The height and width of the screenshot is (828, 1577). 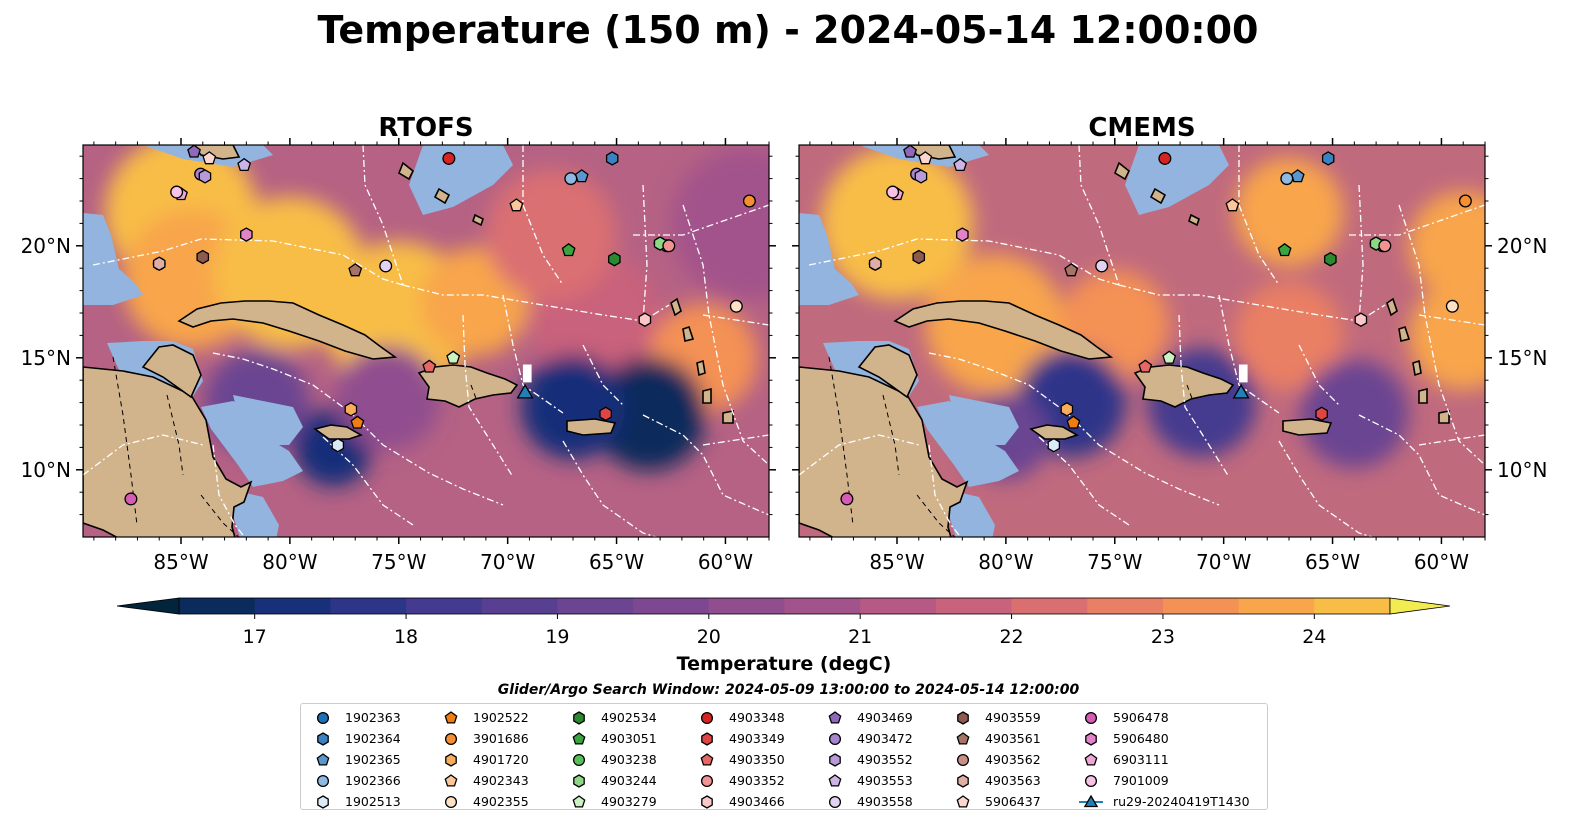 What do you see at coordinates (784, 664) in the screenshot?
I see `colorbar-label: Temperature (degC)` at bounding box center [784, 664].